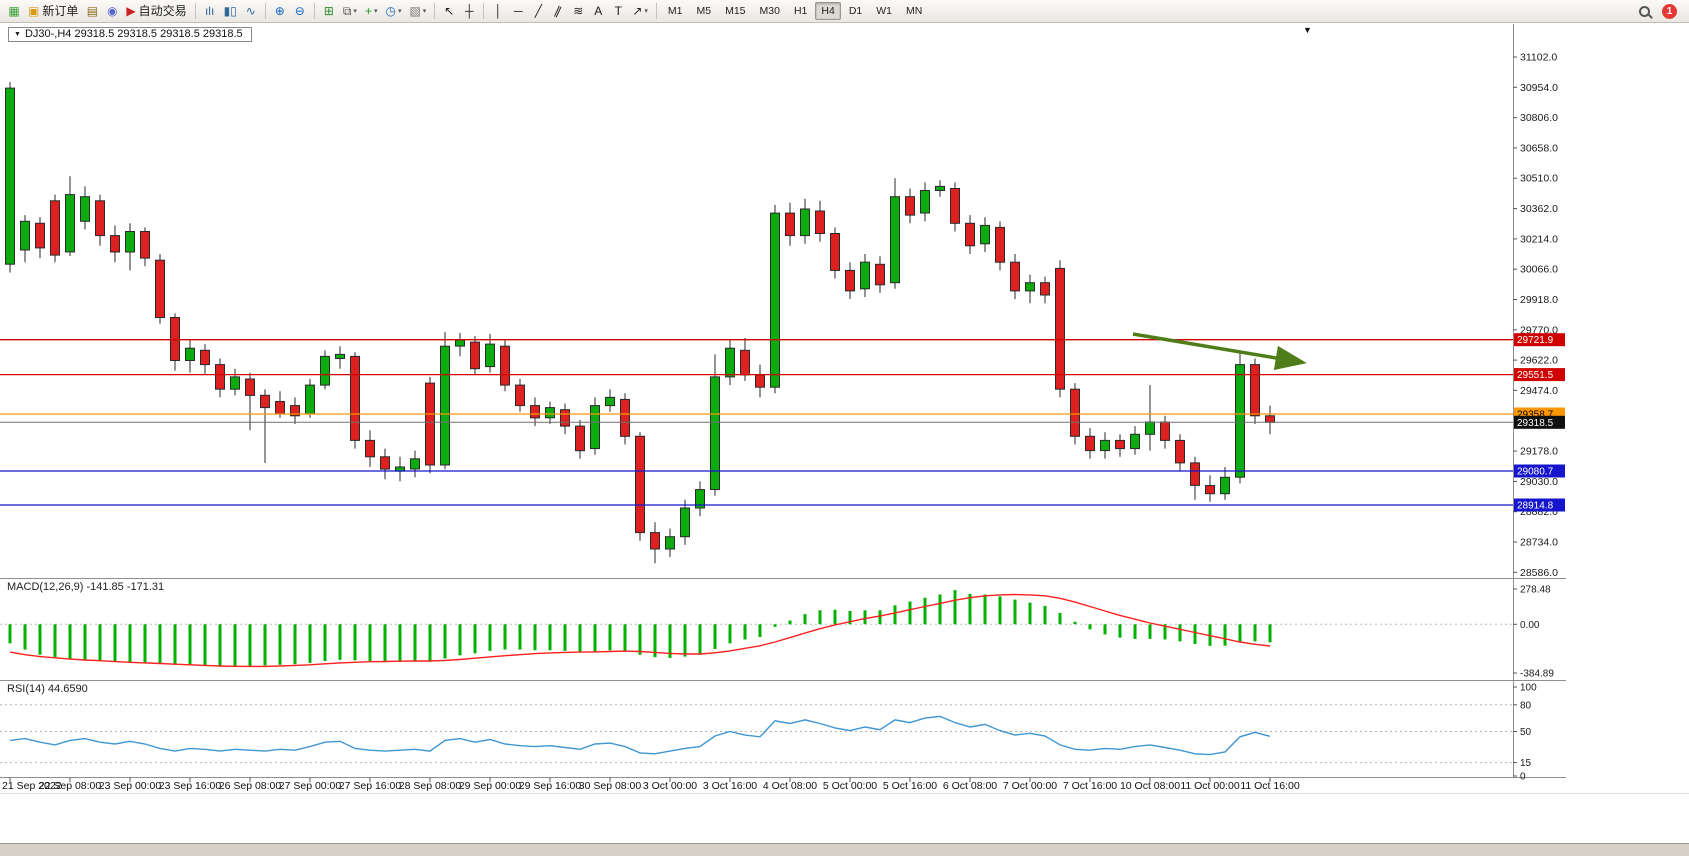  What do you see at coordinates (350, 11) in the screenshot?
I see `auto-arrange-button: ⧉ ▾` at bounding box center [350, 11].